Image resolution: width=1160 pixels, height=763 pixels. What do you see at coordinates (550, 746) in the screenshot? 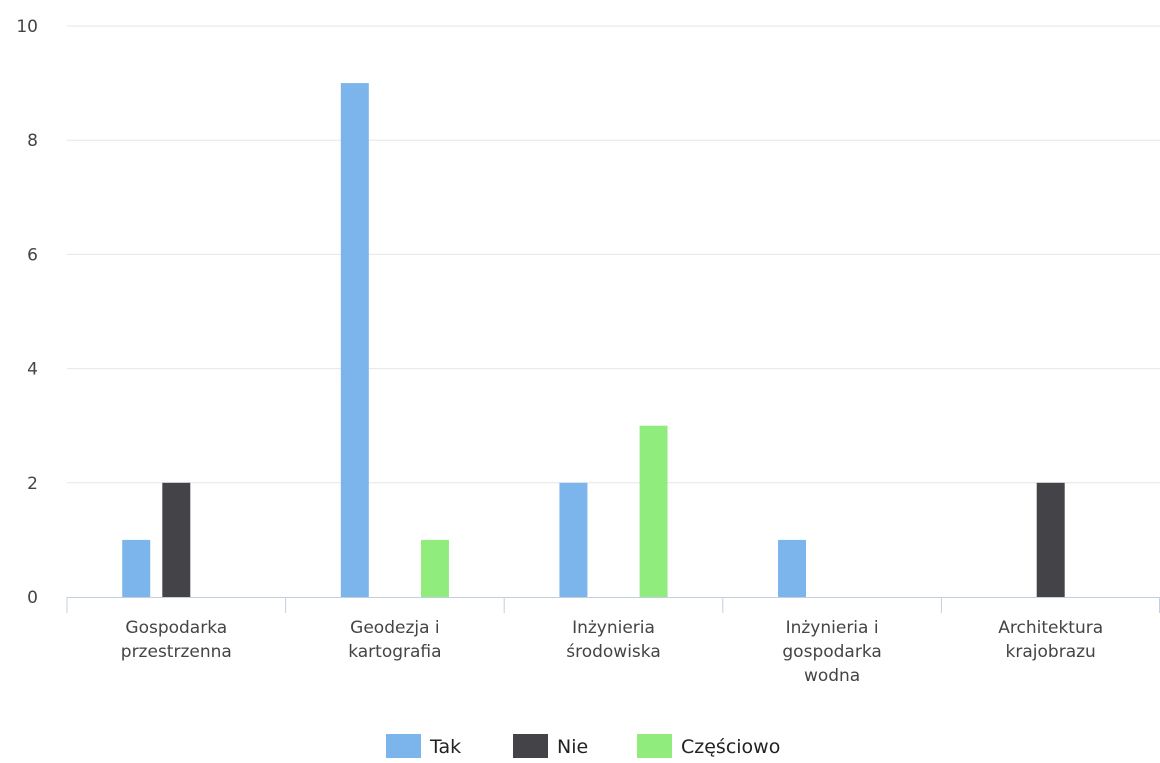
I see `legend-item-nie: Nie` at bounding box center [550, 746].